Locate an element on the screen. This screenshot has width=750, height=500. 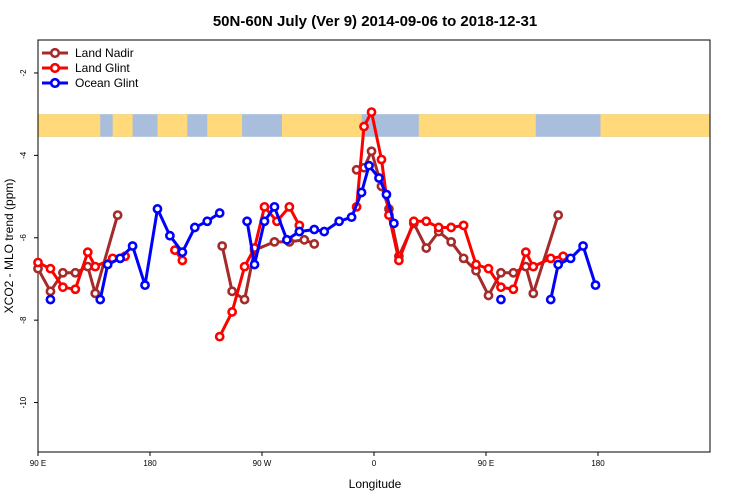
x-axis: 90 E 180 90 W 0 90 E 180 is located at coordinates (317, 460).